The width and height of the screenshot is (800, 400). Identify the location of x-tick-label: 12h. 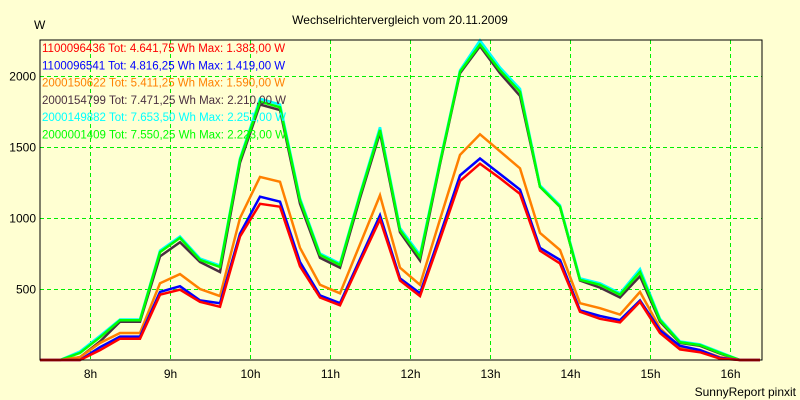
(410, 374).